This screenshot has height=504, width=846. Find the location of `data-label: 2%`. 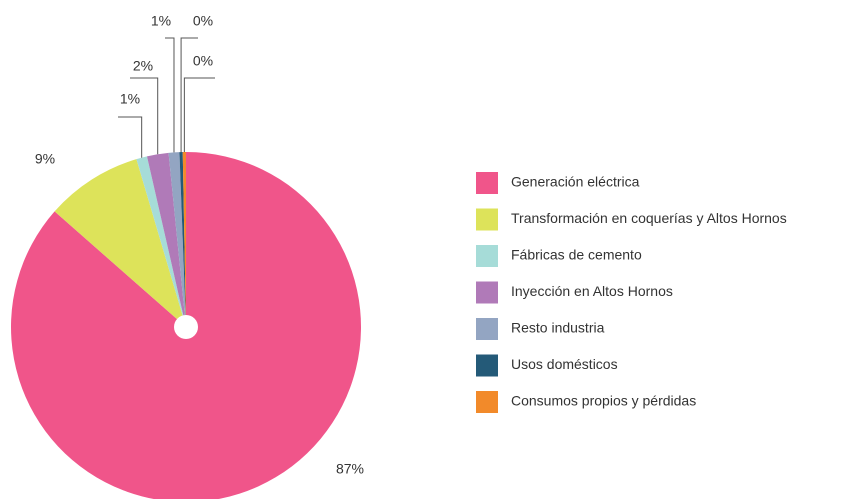

data-label: 2% is located at coordinates (143, 66).